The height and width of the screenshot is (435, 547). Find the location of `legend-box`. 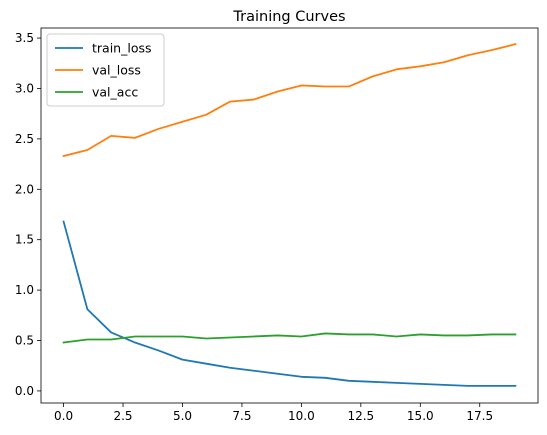

legend-box is located at coordinates (105, 70).